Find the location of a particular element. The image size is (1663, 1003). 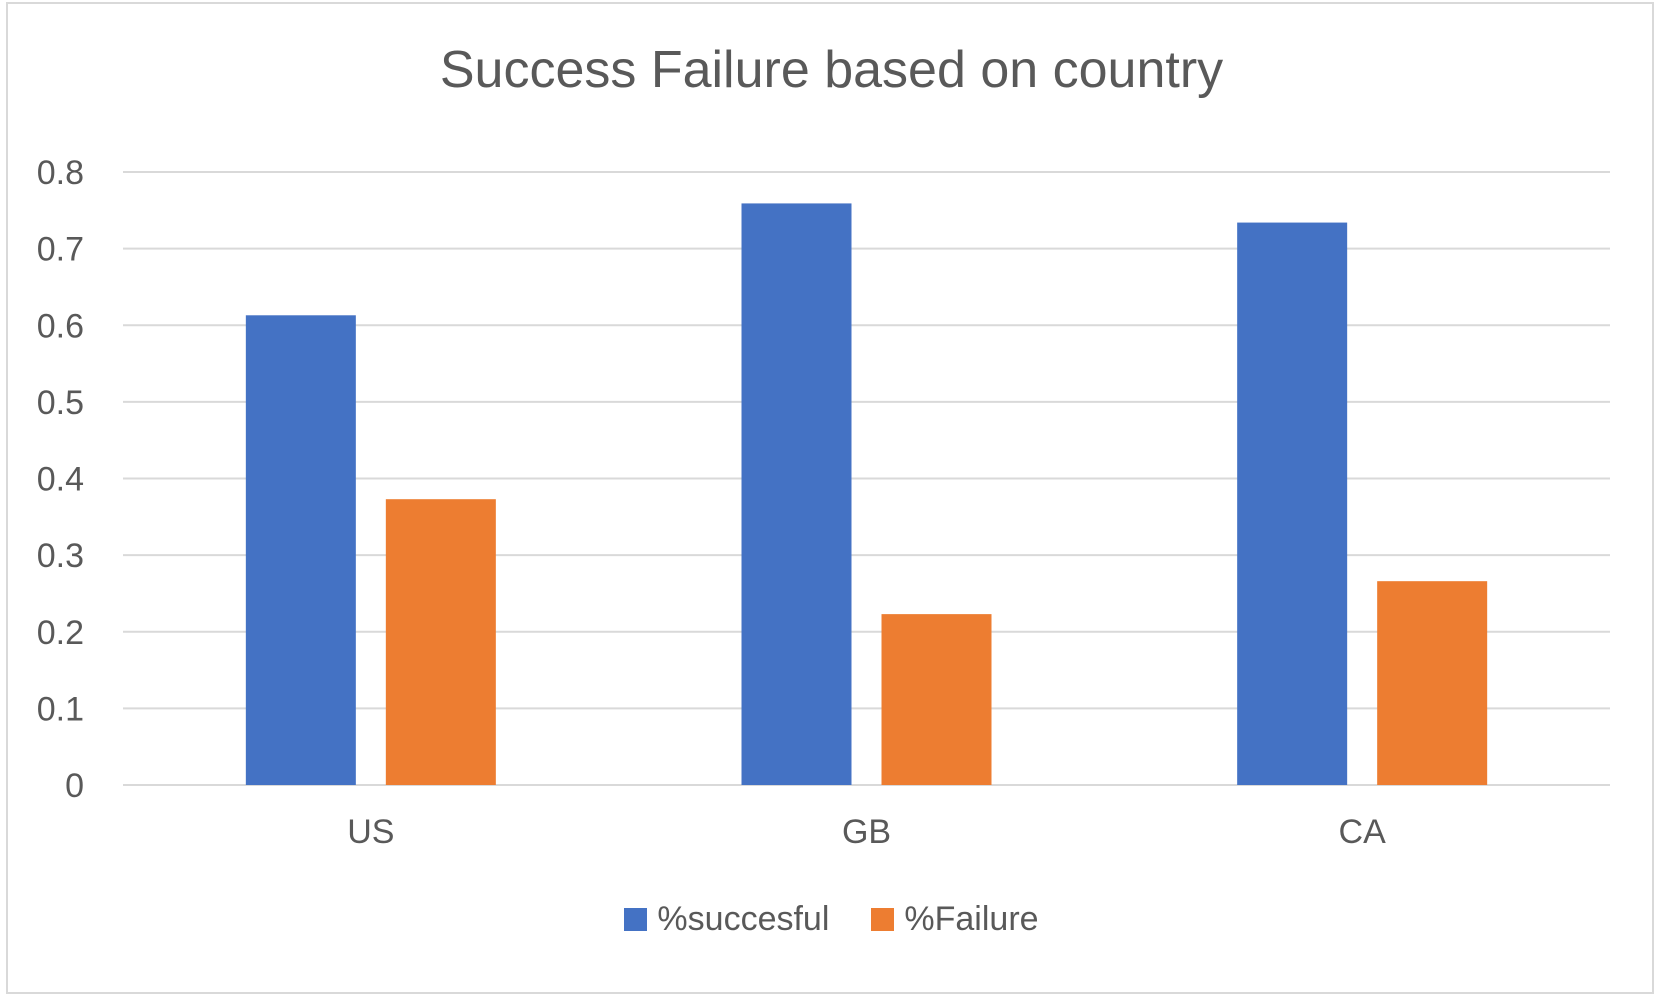

y-tick-label: 0 is located at coordinates (74, 786).